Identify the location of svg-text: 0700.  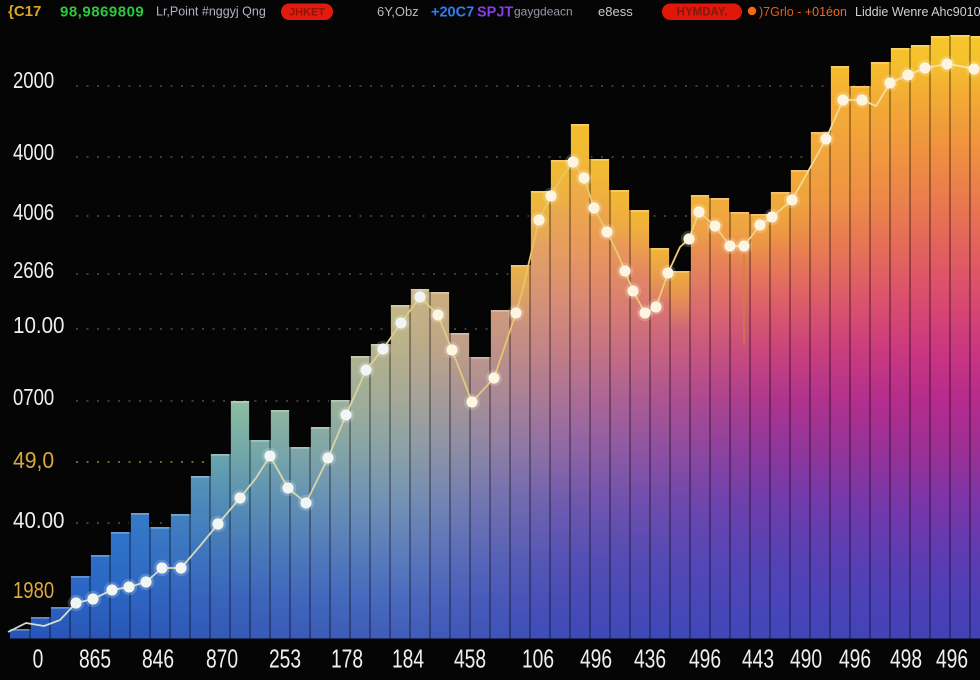
(33, 397).